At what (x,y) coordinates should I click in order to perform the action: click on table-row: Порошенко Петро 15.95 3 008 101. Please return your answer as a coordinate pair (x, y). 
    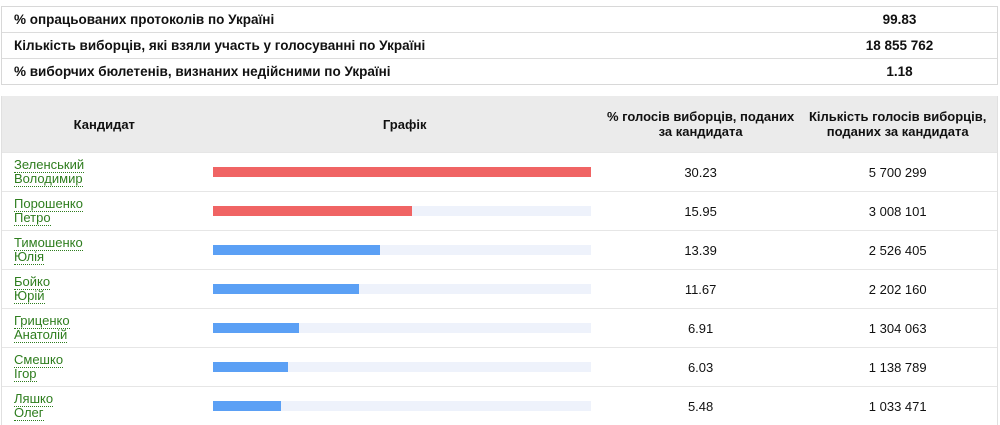
    Looking at the image, I should click on (499, 210).